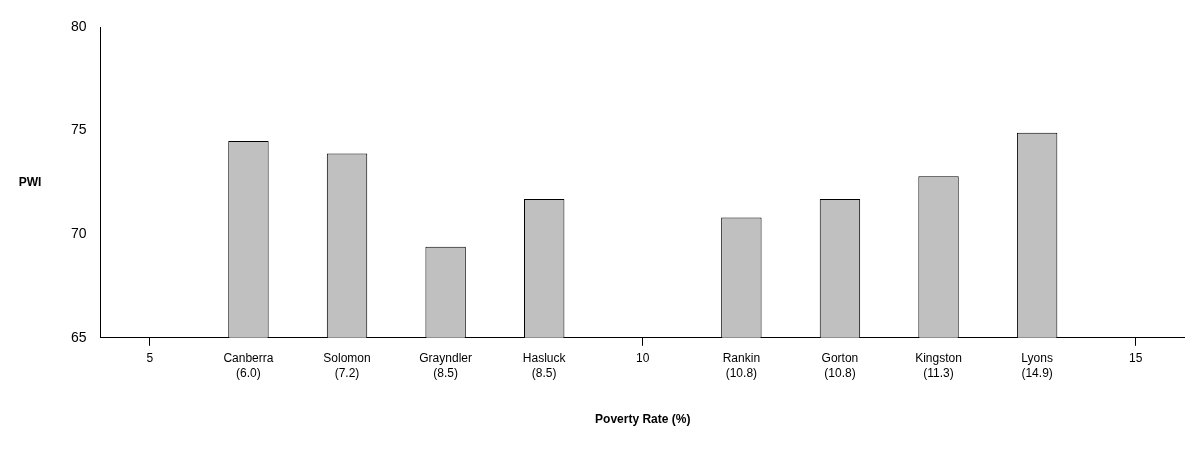 Image resolution: width=1185 pixels, height=453 pixels. What do you see at coordinates (544, 365) in the screenshot?
I see `x-tick-label: Hasluck (8.5)` at bounding box center [544, 365].